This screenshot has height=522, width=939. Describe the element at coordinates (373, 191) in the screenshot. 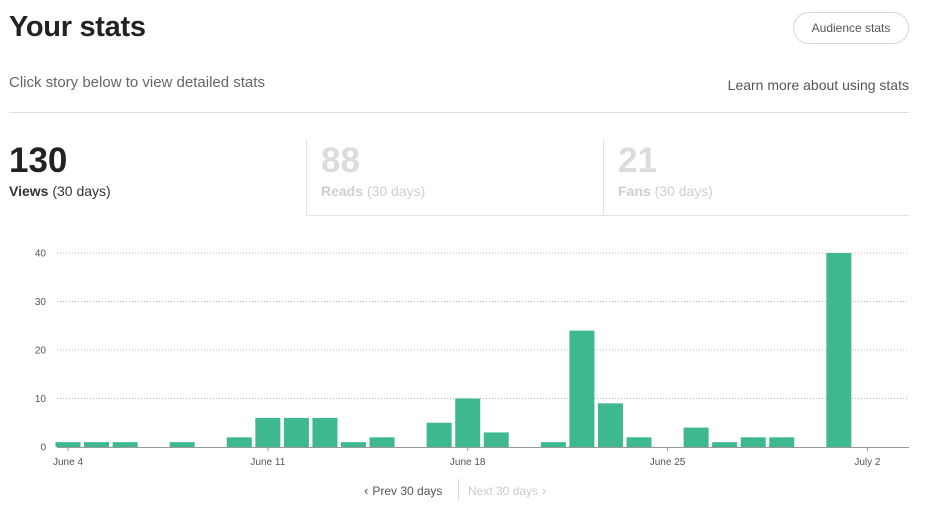

I see `reads-label: Reads (30 days)` at that location.